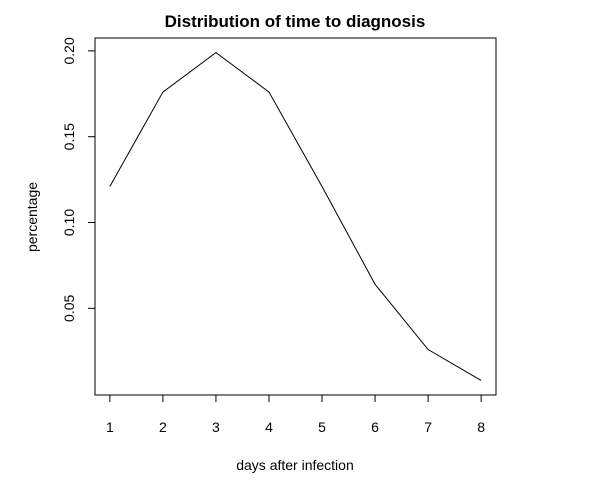 The image size is (592, 498). What do you see at coordinates (375, 427) in the screenshot?
I see `x-tick-label: 6` at bounding box center [375, 427].